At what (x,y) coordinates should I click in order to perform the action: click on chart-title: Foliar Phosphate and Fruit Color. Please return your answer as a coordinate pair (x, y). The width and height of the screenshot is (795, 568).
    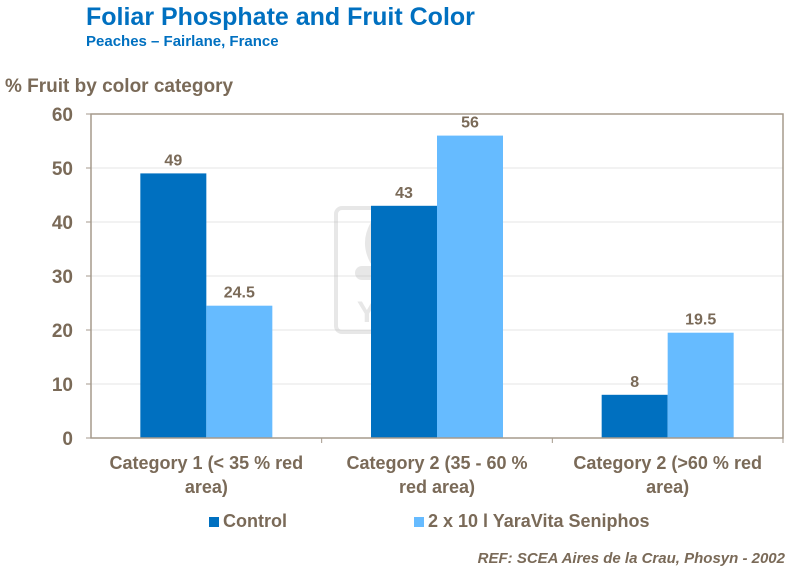
    Looking at the image, I should click on (280, 17).